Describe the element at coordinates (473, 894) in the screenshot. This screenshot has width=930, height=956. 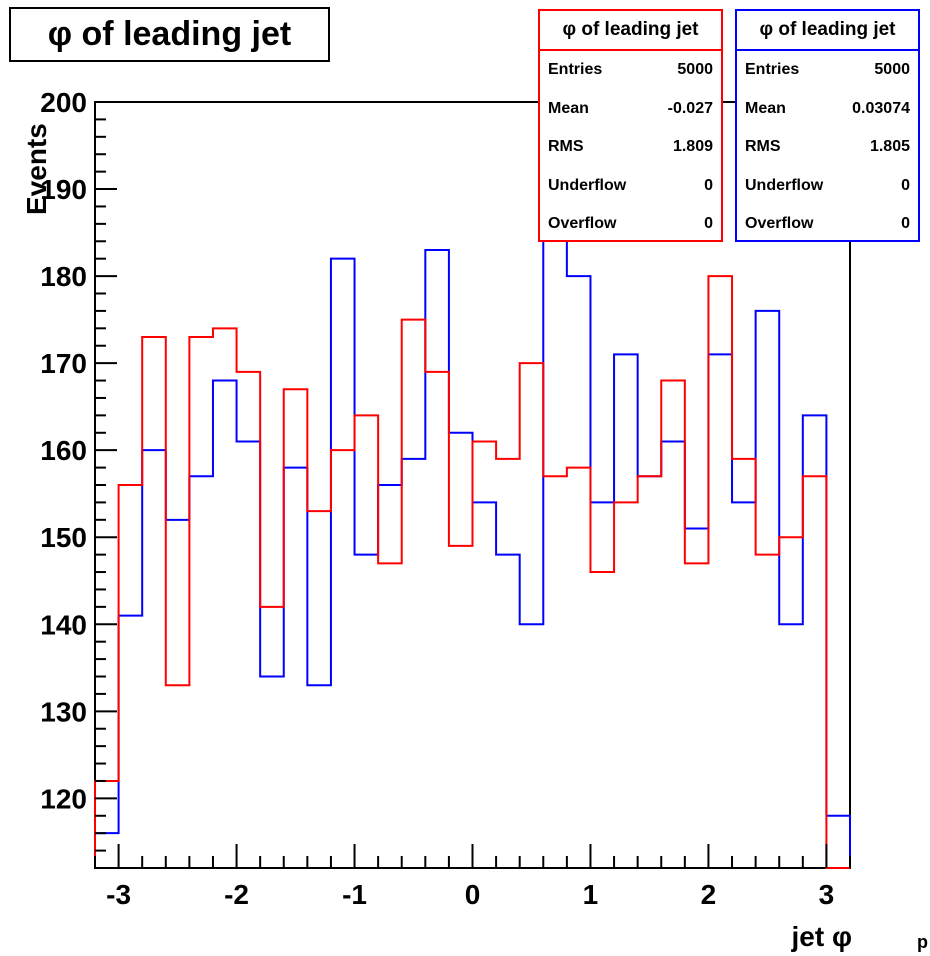
I see `x-tick-label: 0` at that location.